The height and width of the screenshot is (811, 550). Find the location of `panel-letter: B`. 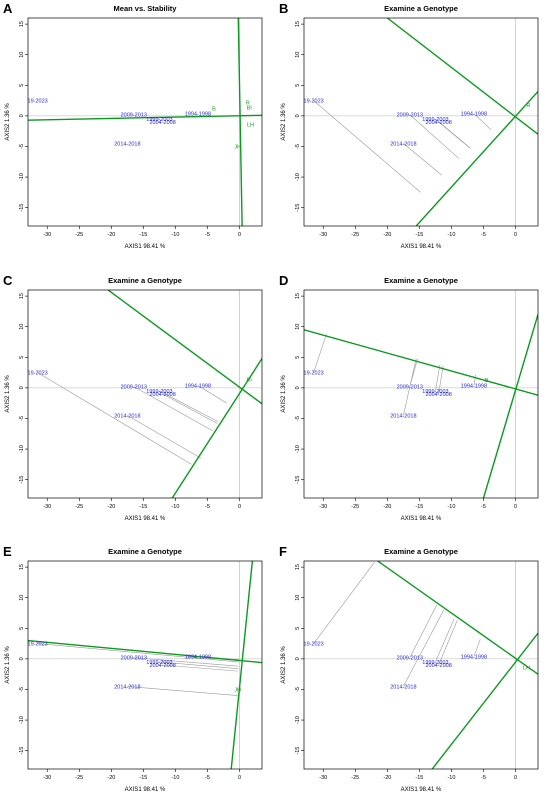

panel-letter: B is located at coordinates (283, 8).